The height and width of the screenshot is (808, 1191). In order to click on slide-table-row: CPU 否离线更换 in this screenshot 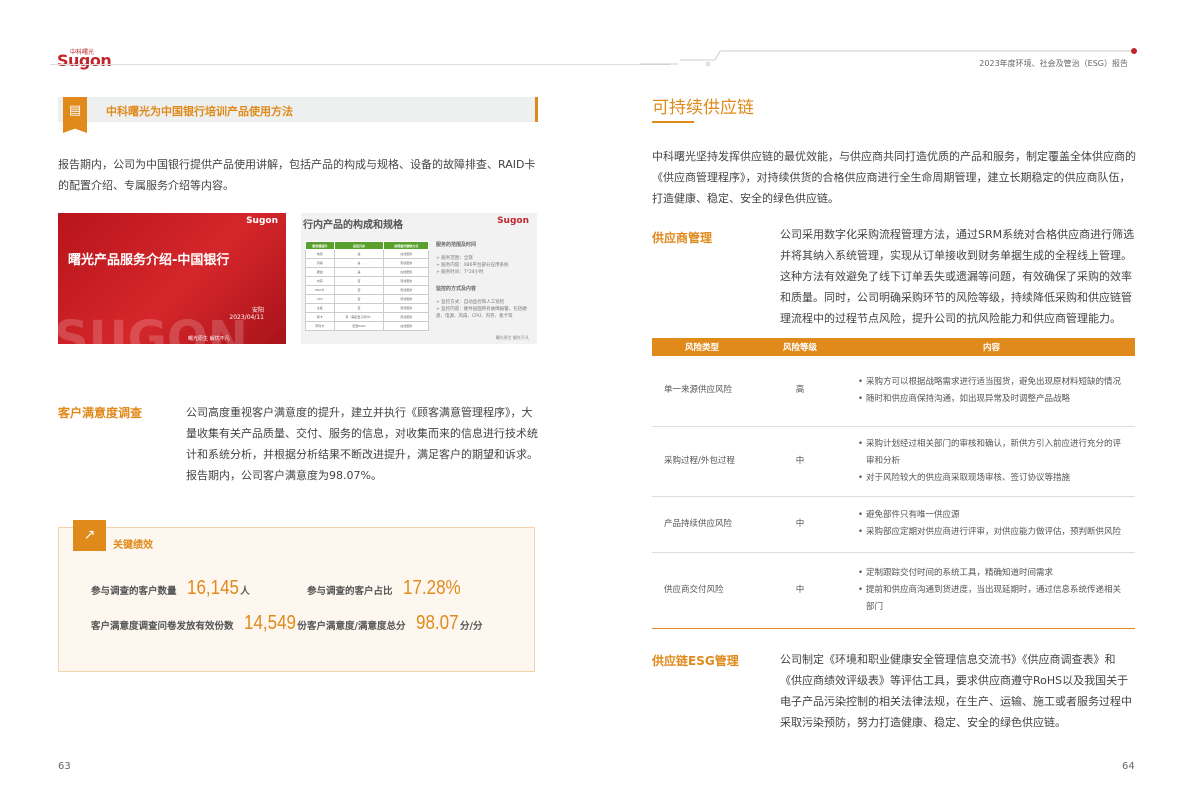, I will do `click(367, 299)`.